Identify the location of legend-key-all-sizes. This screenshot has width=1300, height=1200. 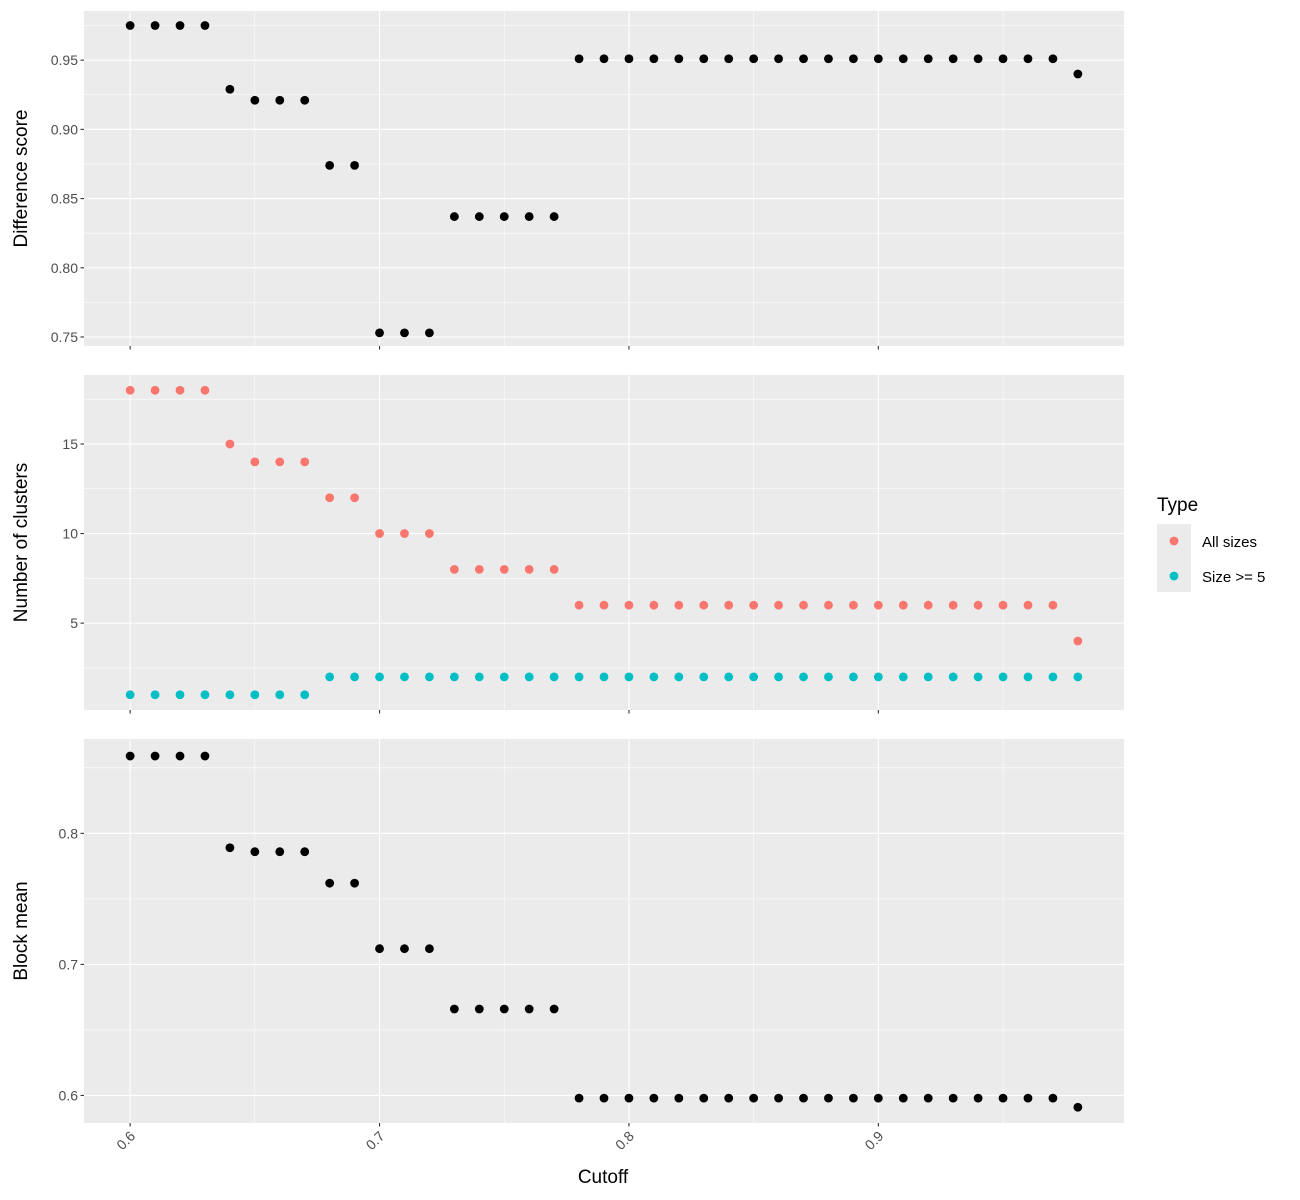
(1174, 541).